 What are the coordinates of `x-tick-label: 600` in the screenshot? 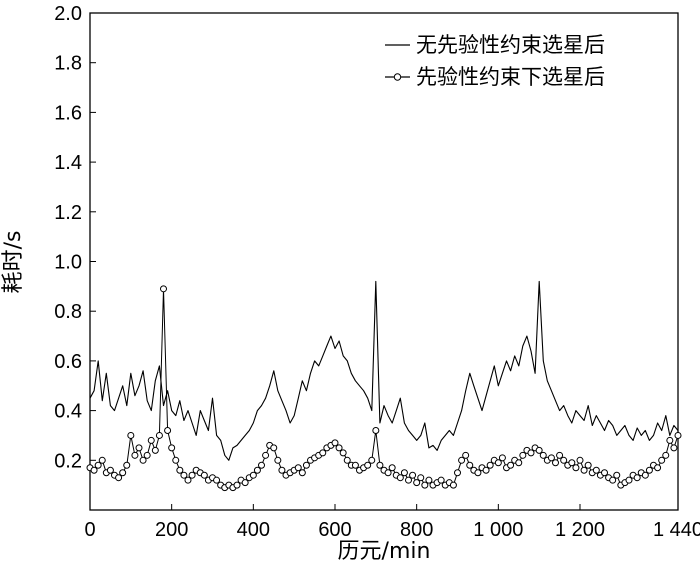 It's located at (334, 530).